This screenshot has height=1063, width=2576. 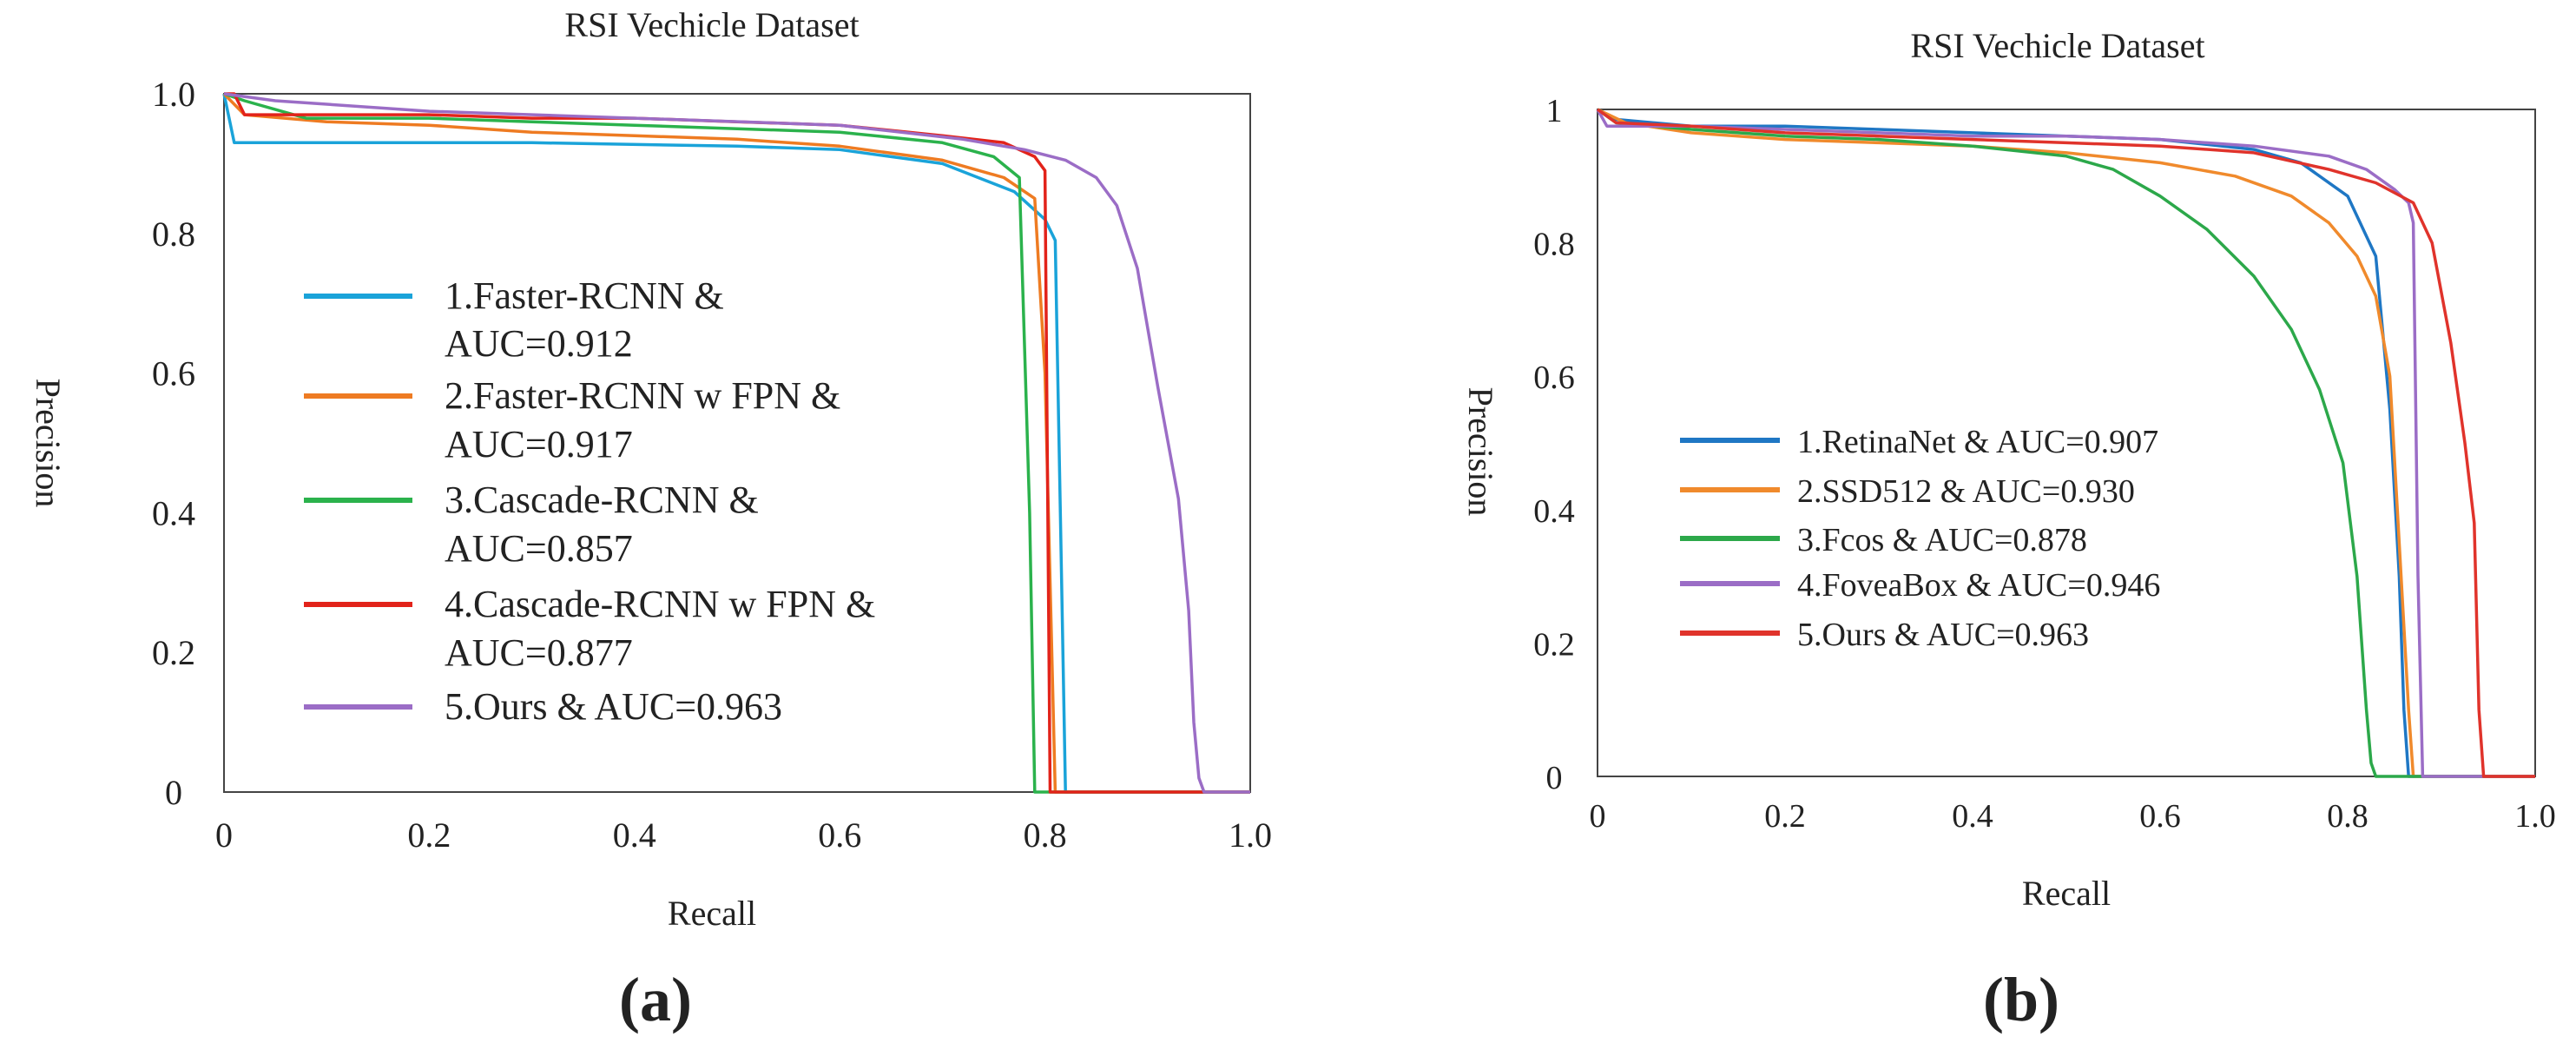 What do you see at coordinates (2057, 46) in the screenshot?
I see `panel-b-title: RSI Vechicle Dataset` at bounding box center [2057, 46].